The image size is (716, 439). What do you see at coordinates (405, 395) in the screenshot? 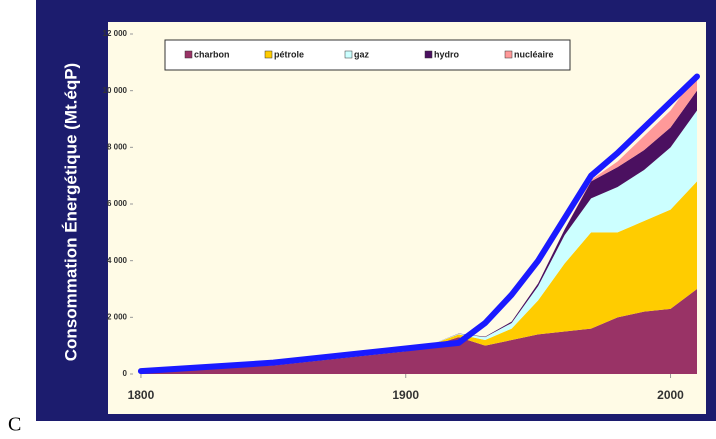
I see `x-tick-label: 1900` at bounding box center [405, 395].